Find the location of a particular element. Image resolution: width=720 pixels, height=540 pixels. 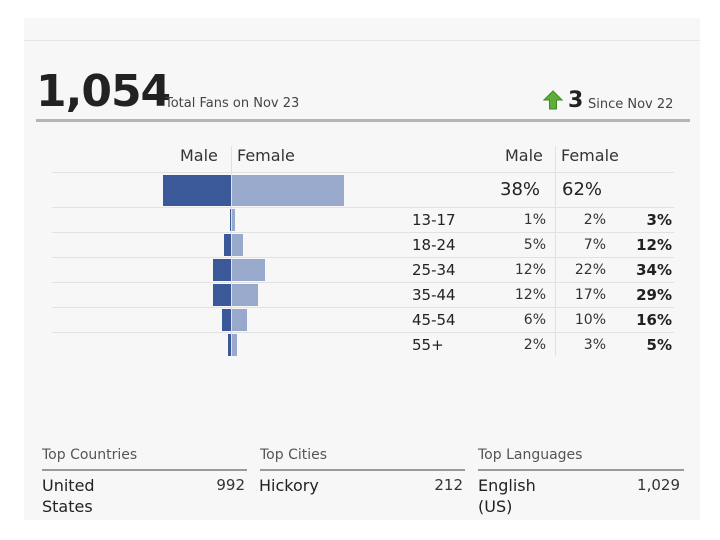

table-column-divider is located at coordinates (555, 251).